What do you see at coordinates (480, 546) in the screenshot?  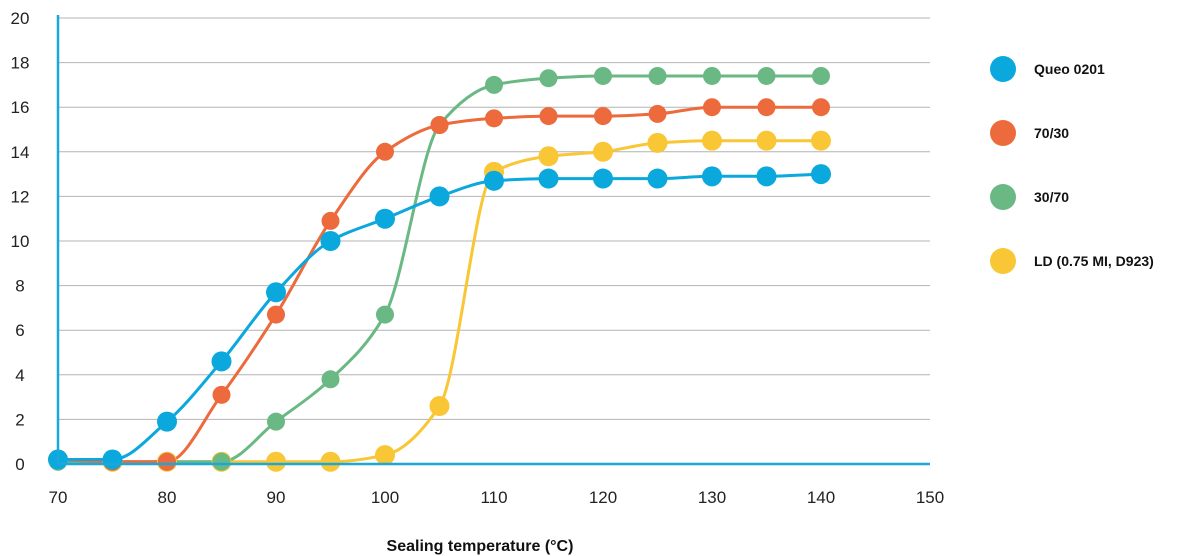 I see `x-axis-label: Sealing temperature (°C)` at bounding box center [480, 546].